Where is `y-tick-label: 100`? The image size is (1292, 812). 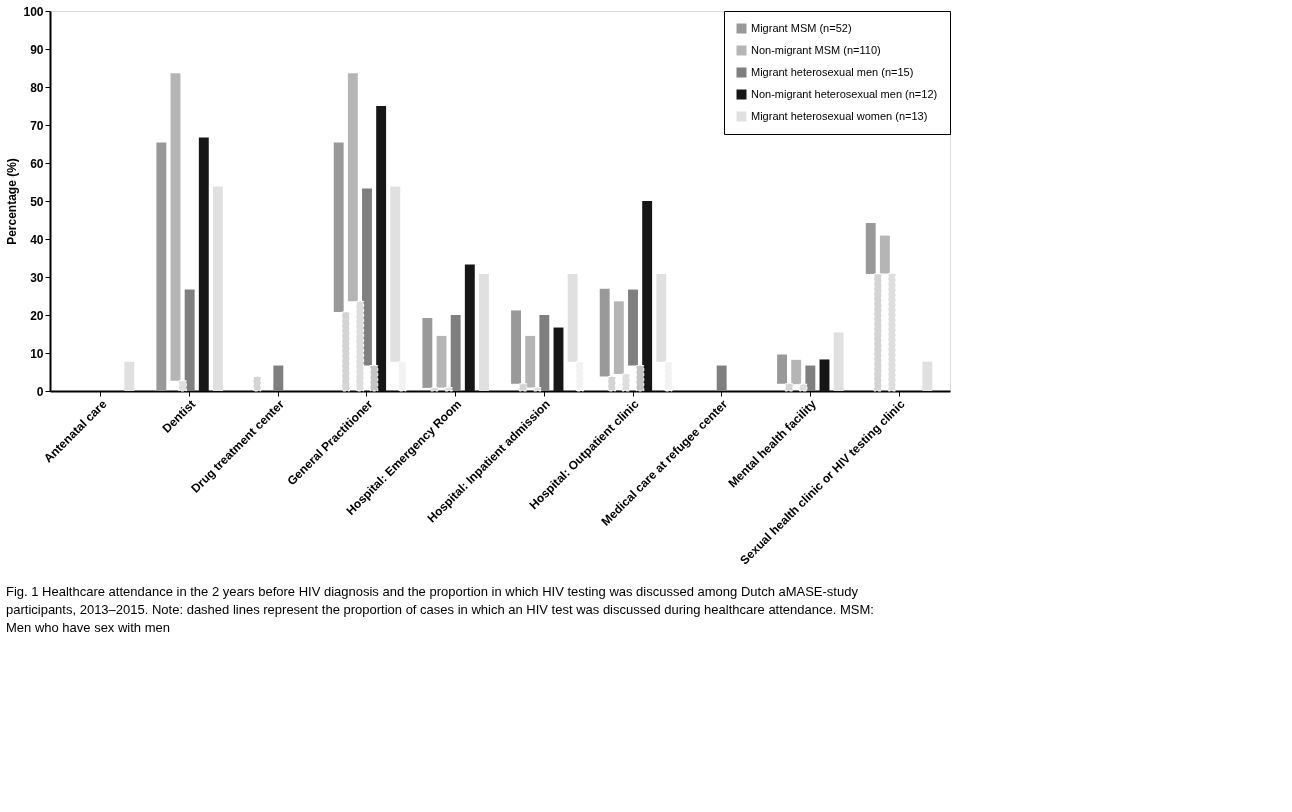
y-tick-label: 100 is located at coordinates (33, 11).